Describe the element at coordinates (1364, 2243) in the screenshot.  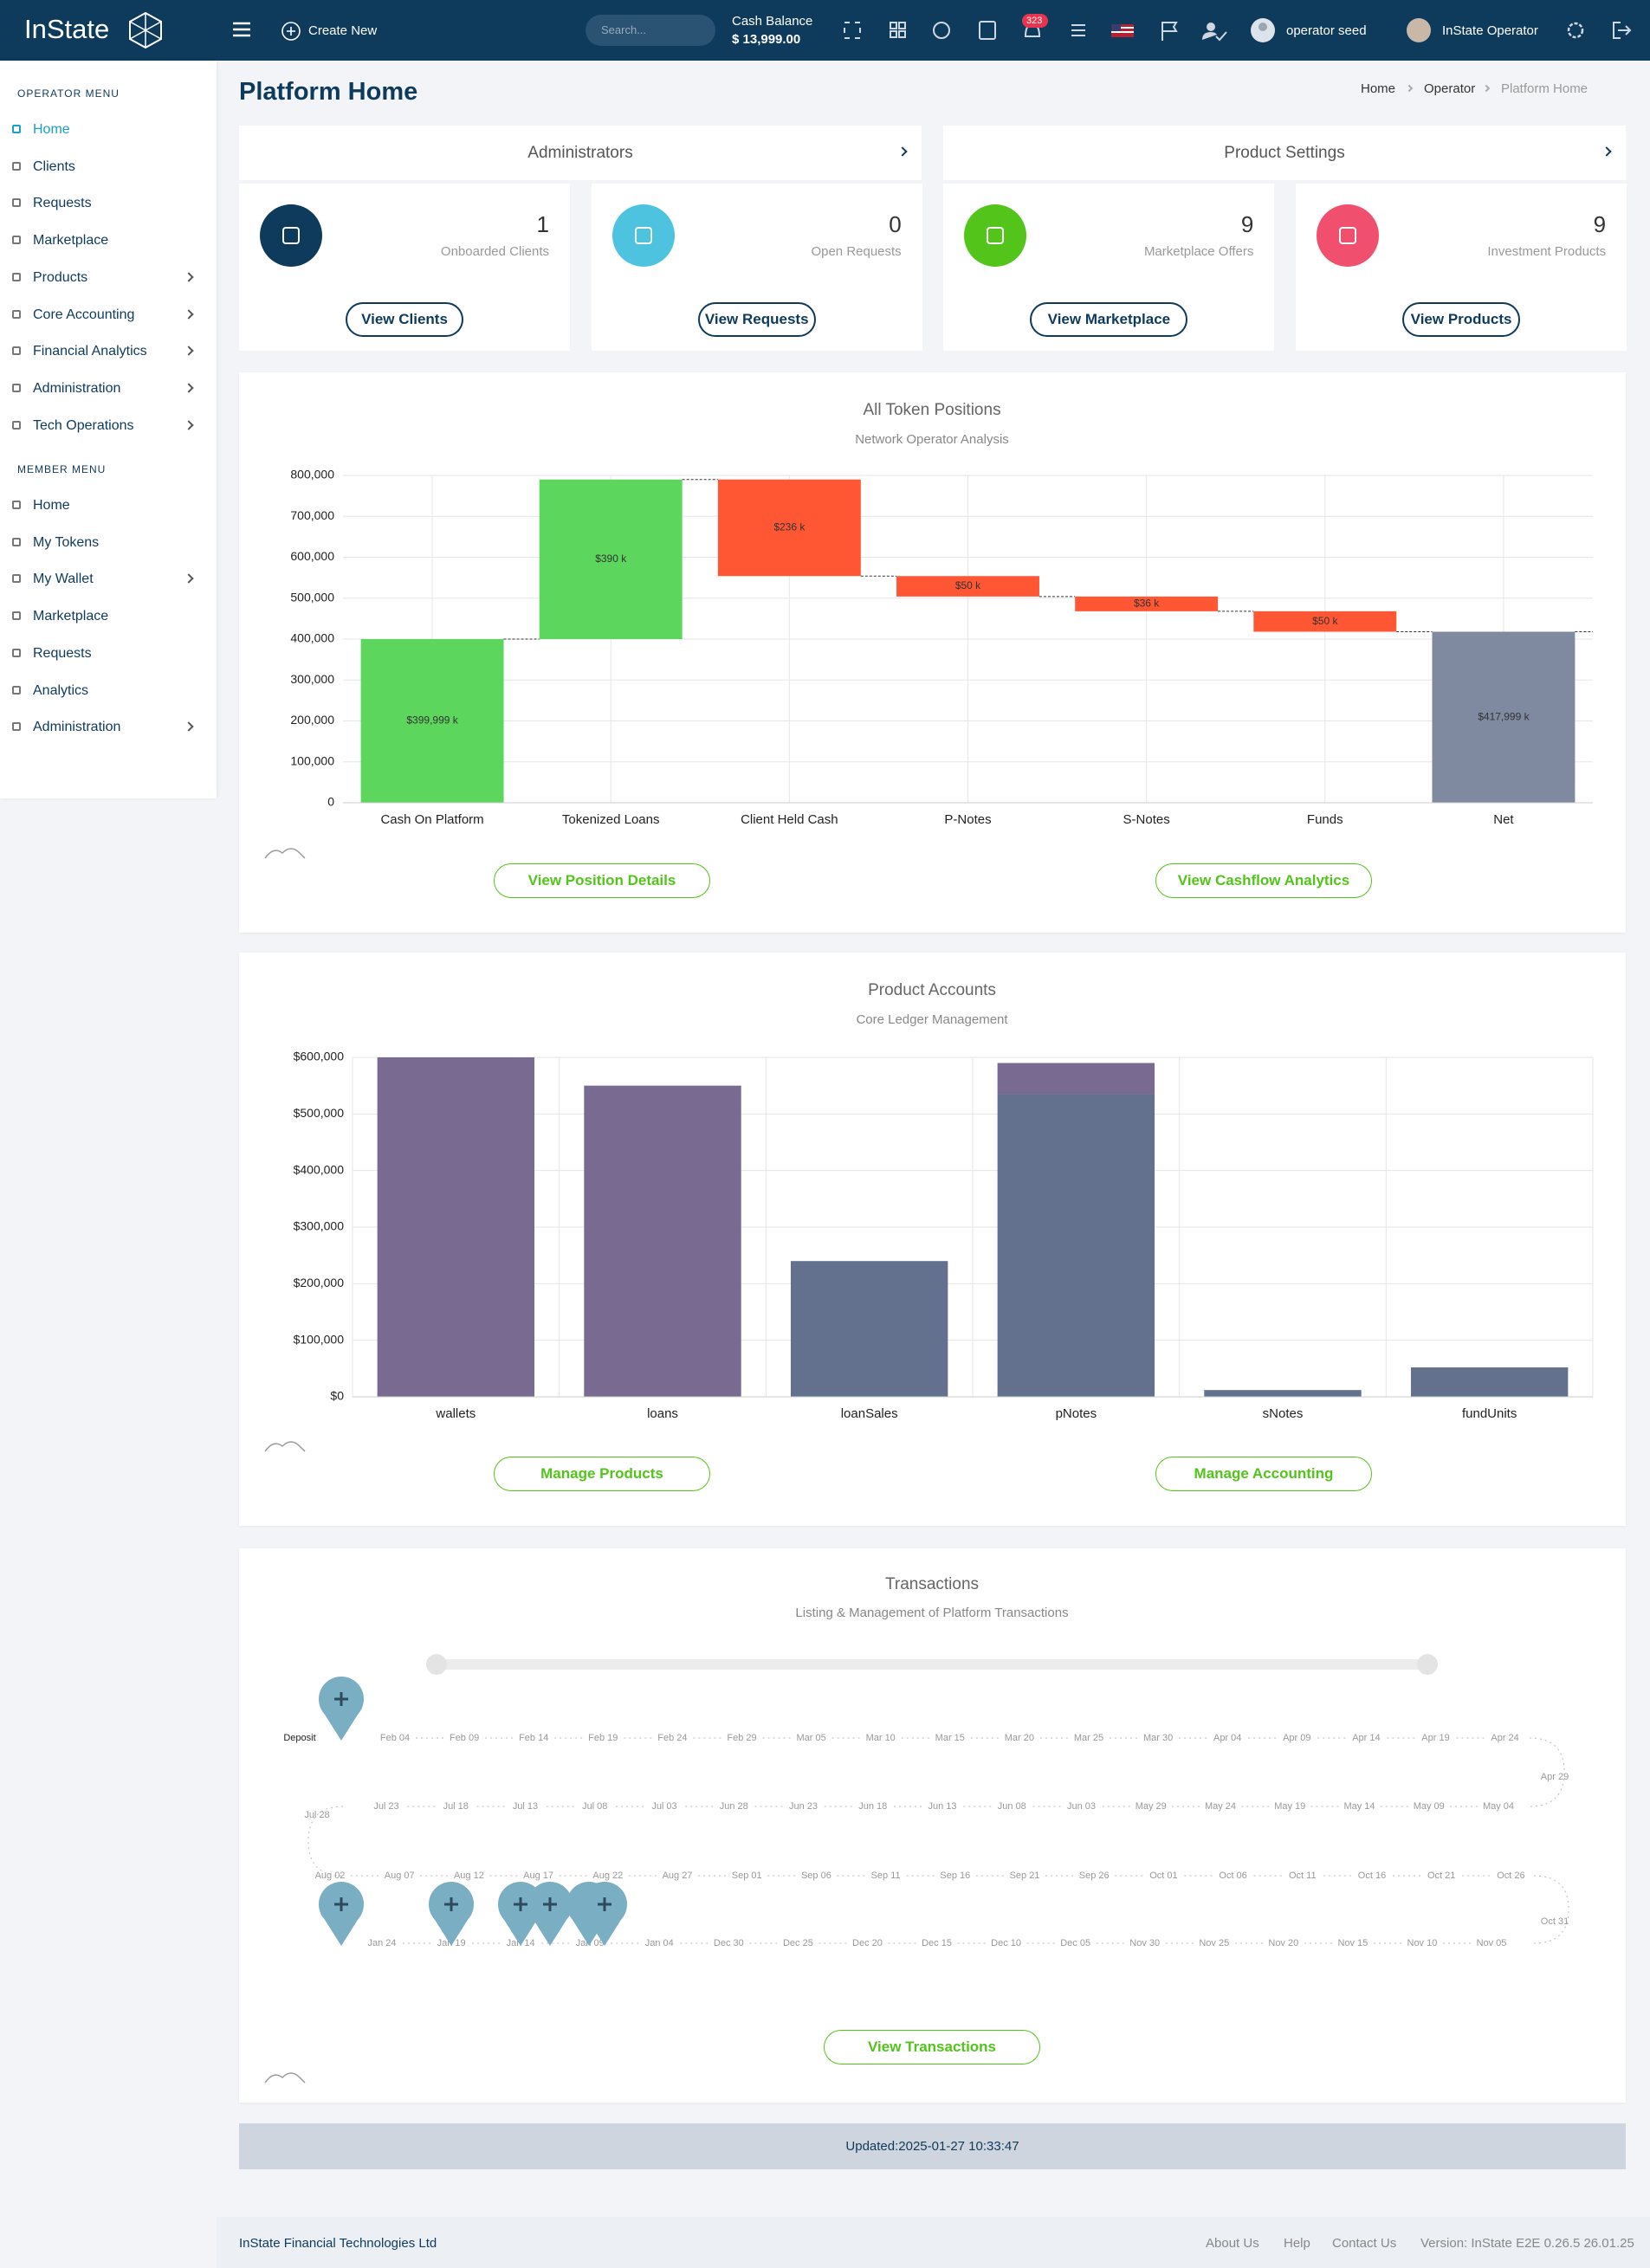
I see `footer-link: Contact Us` at that location.